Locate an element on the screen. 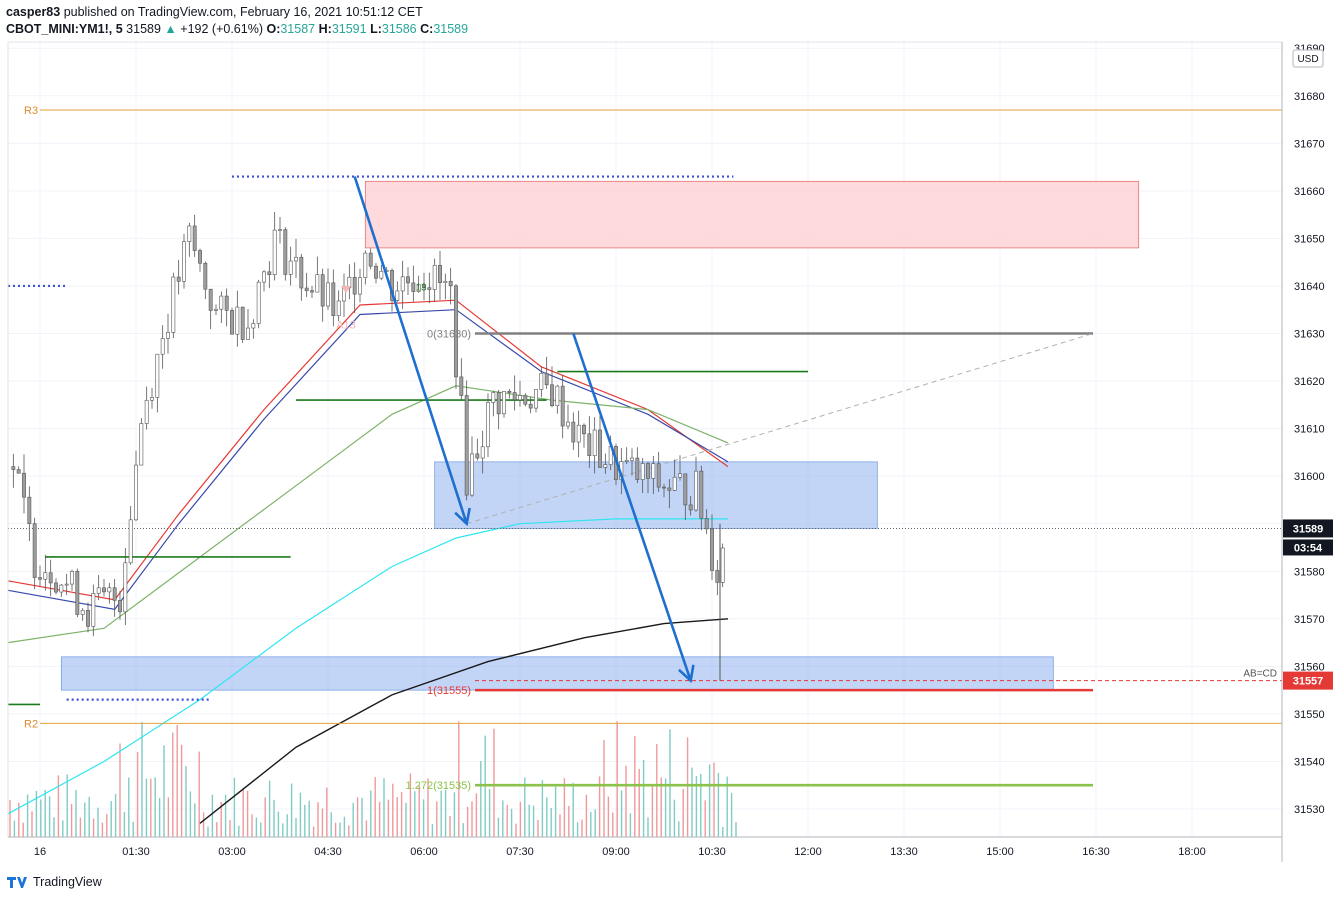 The height and width of the screenshot is (900, 1340). x-tick-label: 16:30 is located at coordinates (1096, 852).